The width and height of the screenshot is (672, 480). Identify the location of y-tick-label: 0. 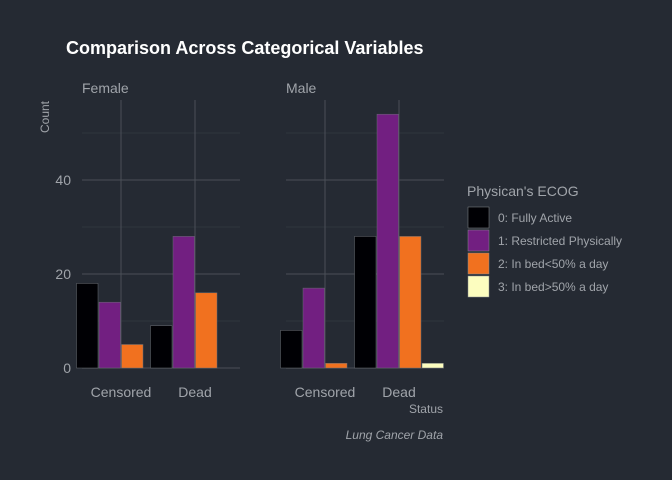
(67, 368).